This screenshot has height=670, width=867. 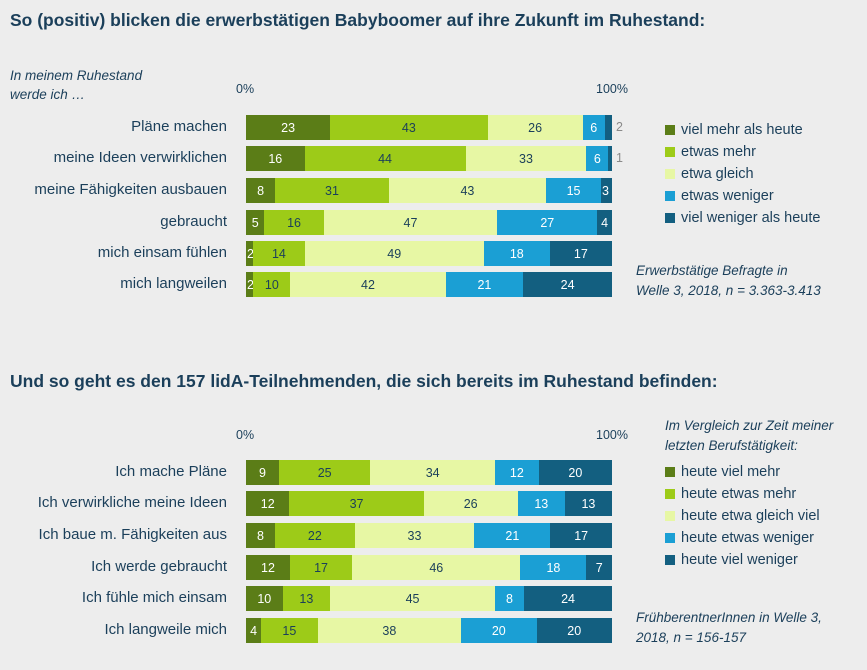 What do you see at coordinates (394, 253) in the screenshot?
I see `chart1-bar-segment: 49` at bounding box center [394, 253].